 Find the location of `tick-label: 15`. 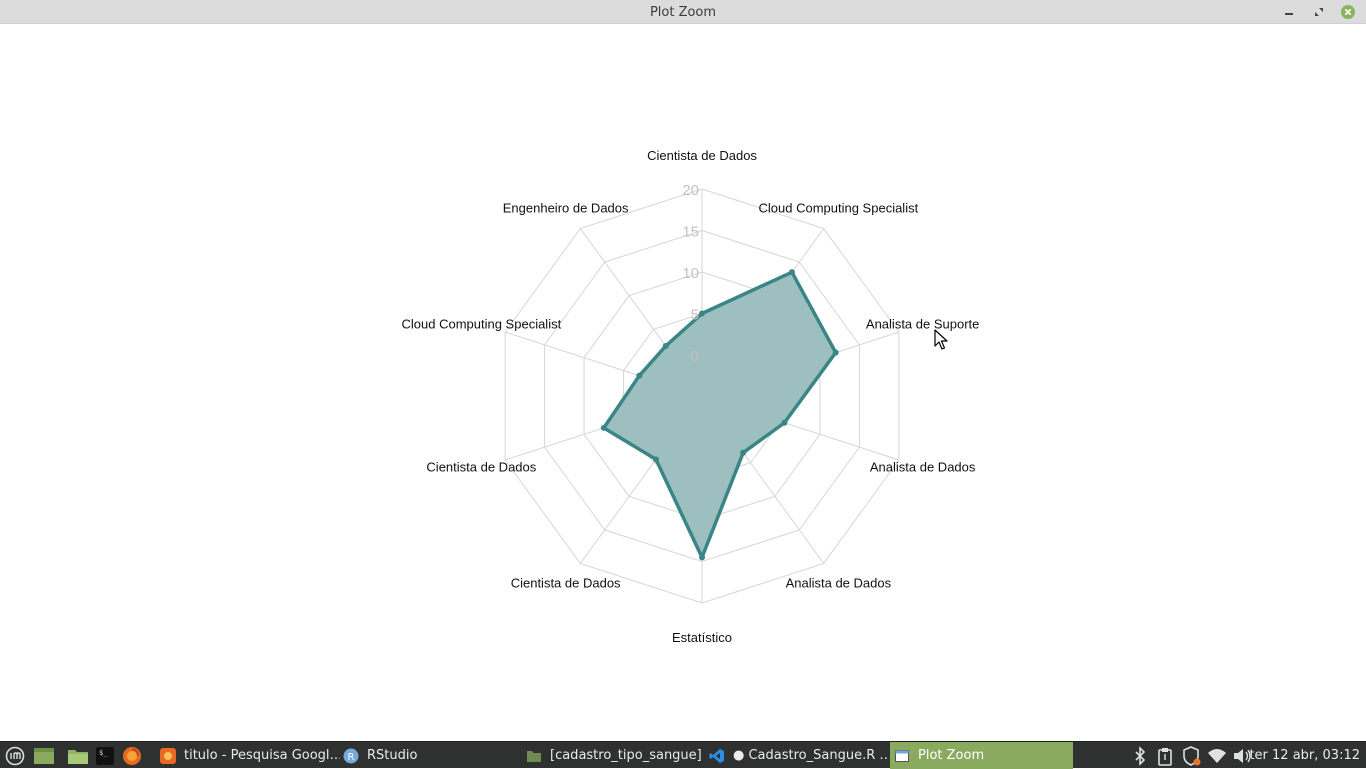

tick-label: 15 is located at coordinates (690, 232).